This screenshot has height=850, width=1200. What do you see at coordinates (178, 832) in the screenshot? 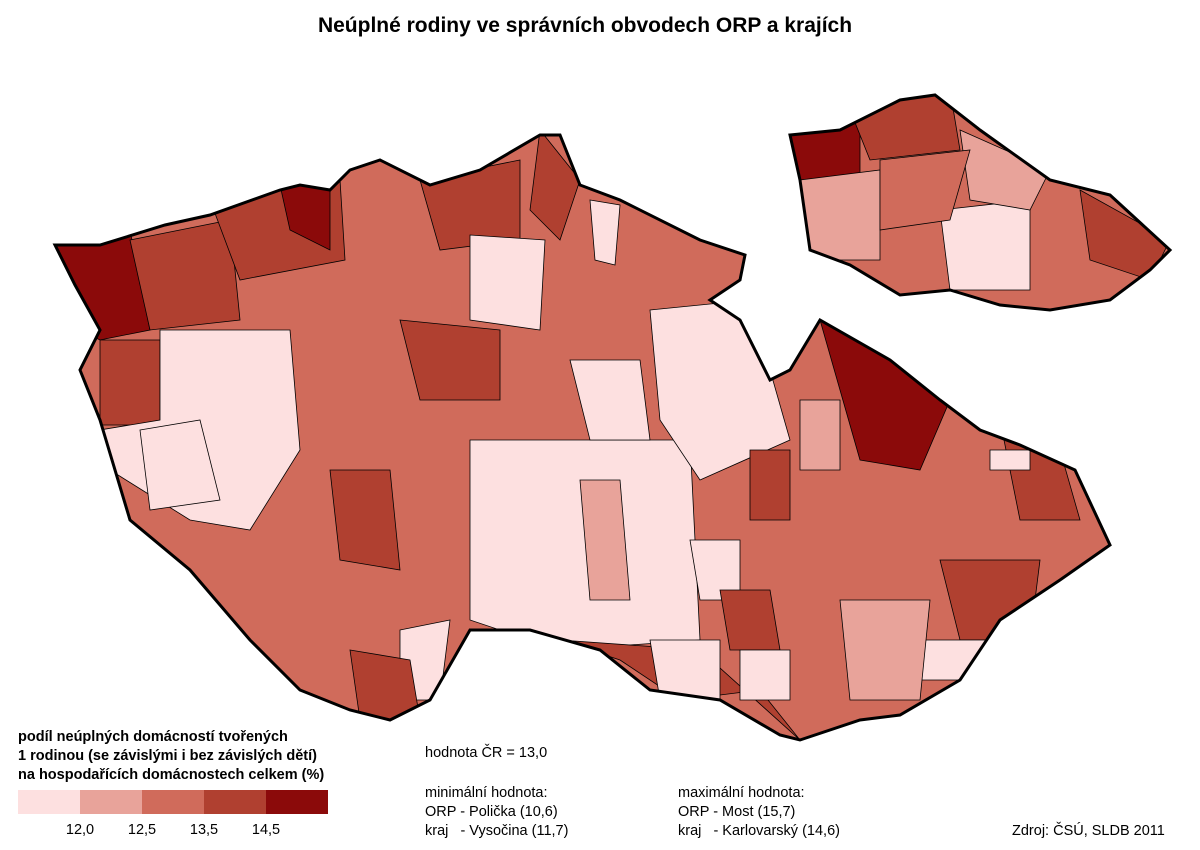
I see `legend-ticks: 12,0 12,5 13,5 14,5` at bounding box center [178, 832].